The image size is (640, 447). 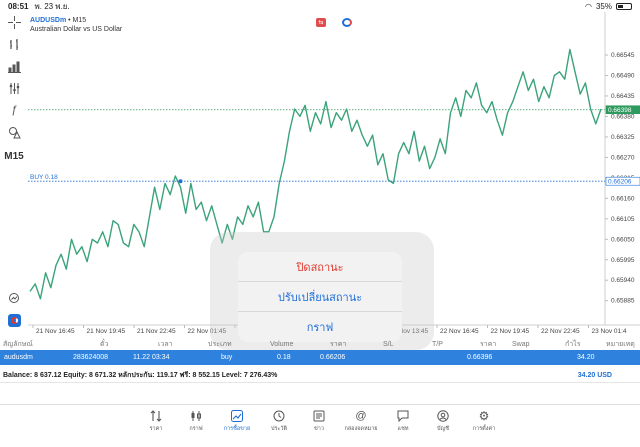 I want to click on row-time: 11.22 03:34, so click(x=151, y=357).